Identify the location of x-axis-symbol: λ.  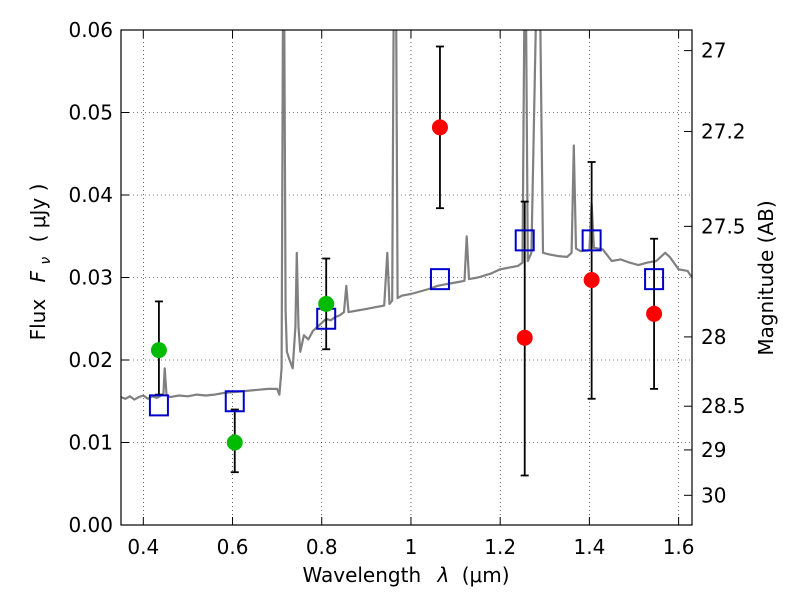
(443, 575).